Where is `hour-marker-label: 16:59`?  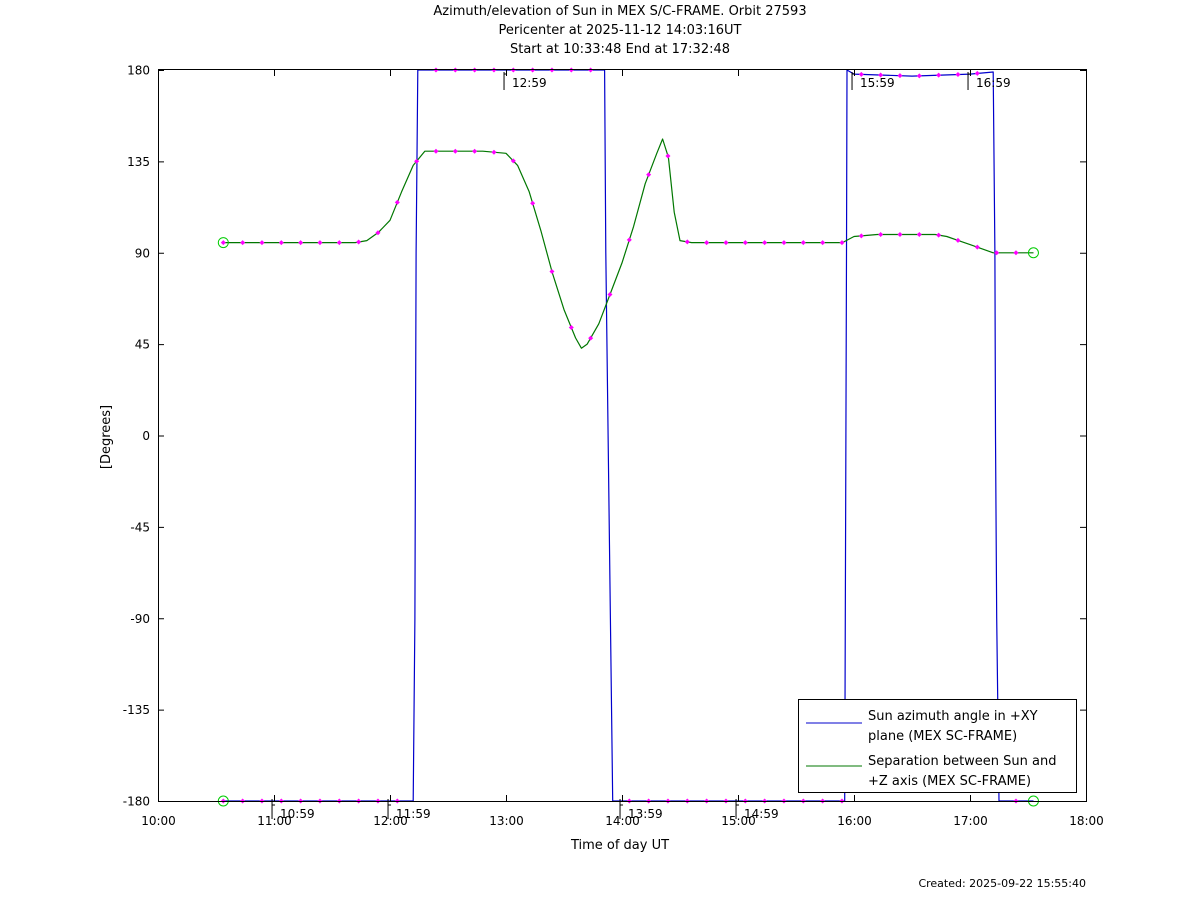 hour-marker-label: 16:59 is located at coordinates (993, 83).